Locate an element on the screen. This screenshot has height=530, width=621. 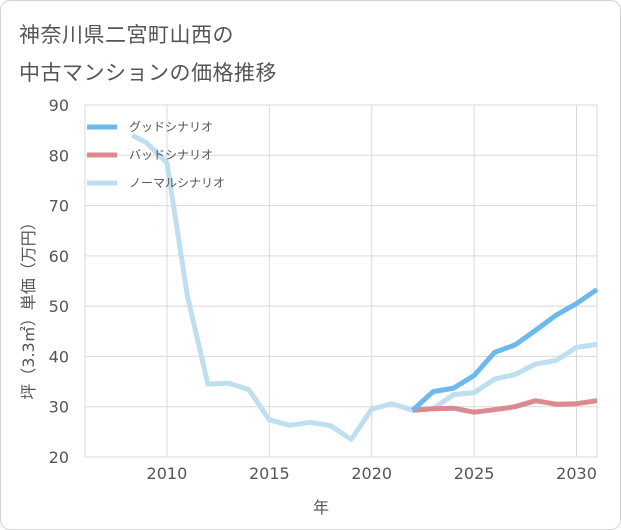
y-tick-label: 90 is located at coordinates (59, 105).